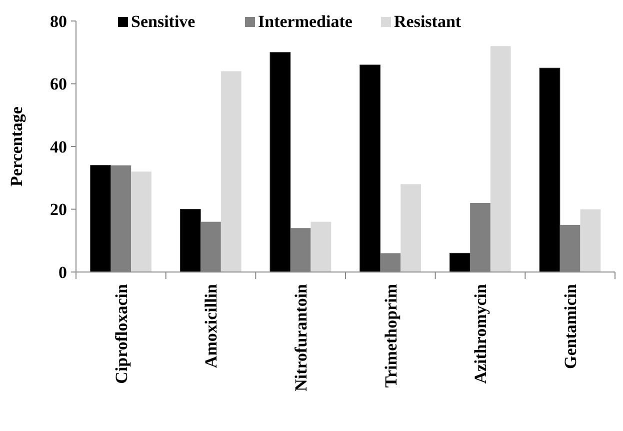  What do you see at coordinates (58, 146) in the screenshot?
I see `y-tick-label: 40` at bounding box center [58, 146].